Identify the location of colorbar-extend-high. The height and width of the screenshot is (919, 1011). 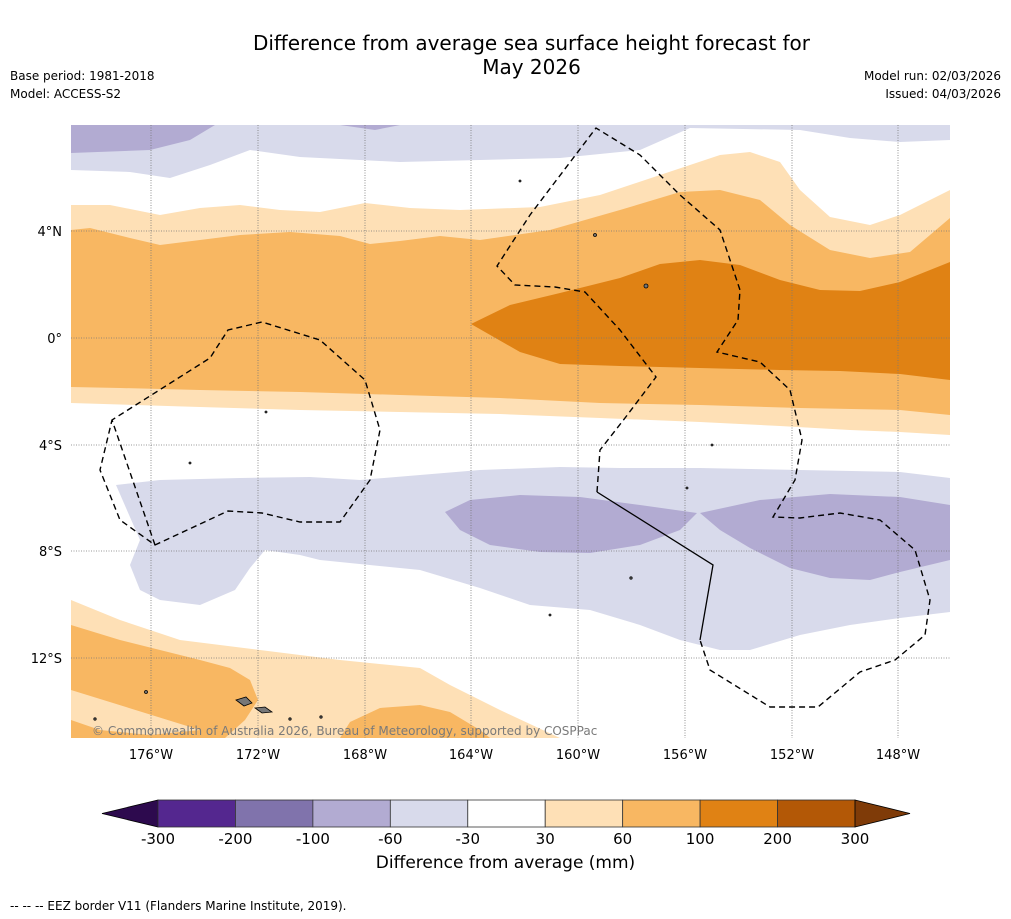
(882, 813).